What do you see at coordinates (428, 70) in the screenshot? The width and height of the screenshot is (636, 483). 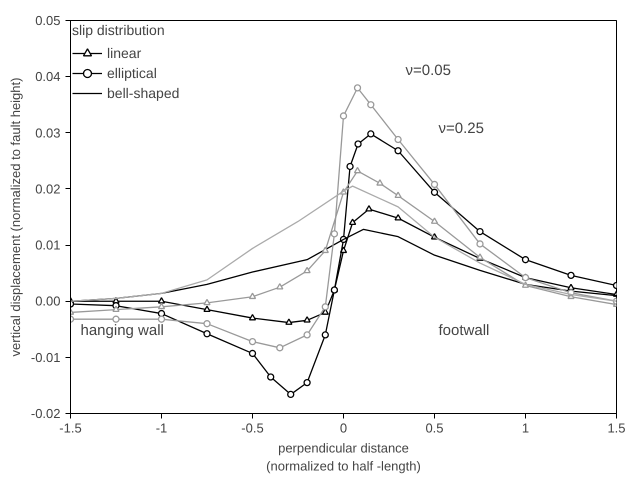 I see `annotation: ν=0.05` at bounding box center [428, 70].